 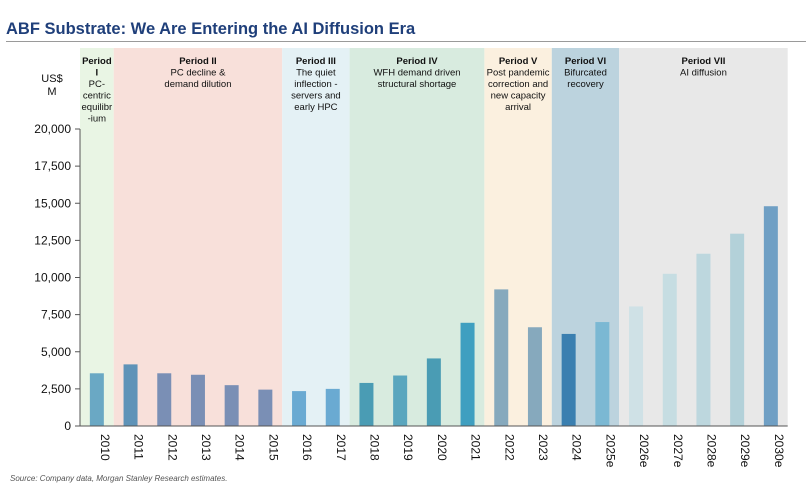 I want to click on period-desc-3: inflection -, so click(x=315, y=84).